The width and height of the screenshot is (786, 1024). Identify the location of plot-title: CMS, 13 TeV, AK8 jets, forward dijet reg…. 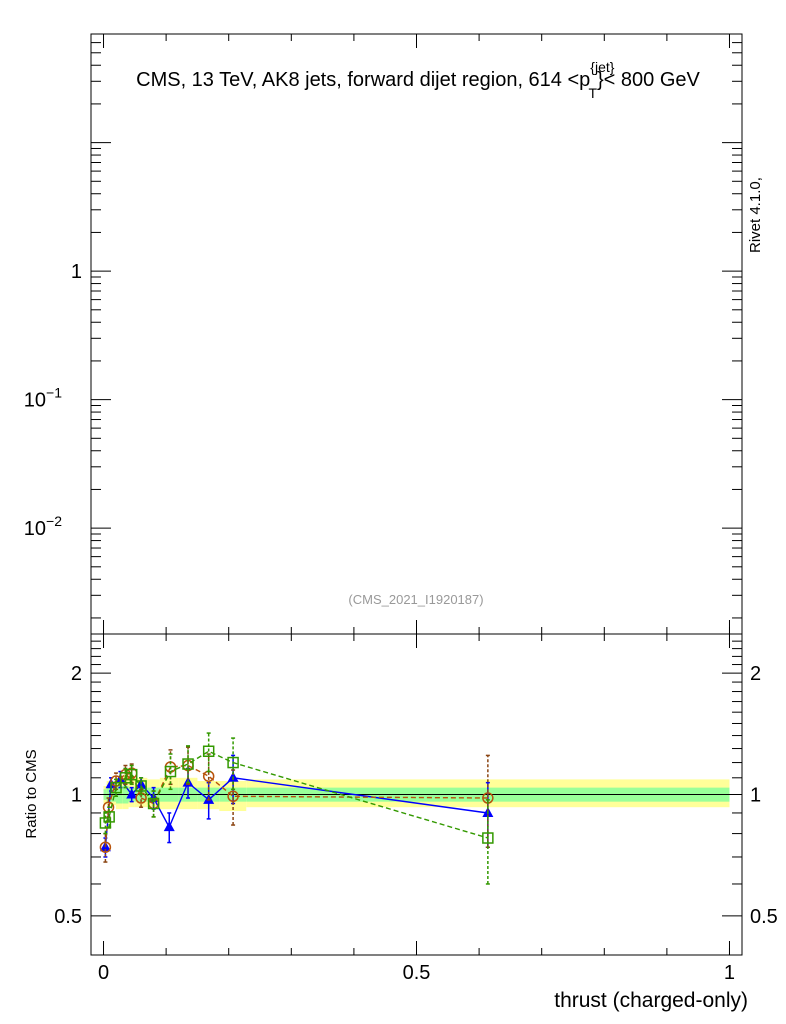
(418, 80).